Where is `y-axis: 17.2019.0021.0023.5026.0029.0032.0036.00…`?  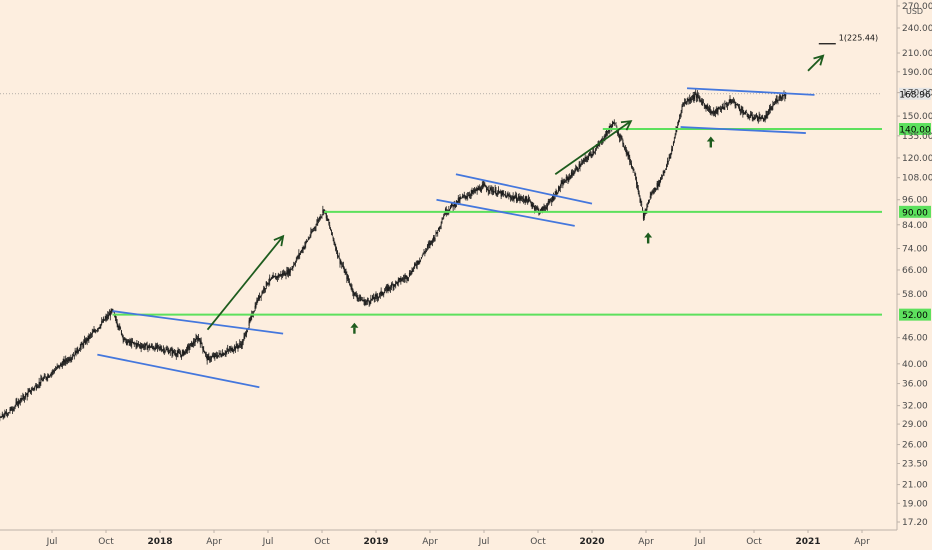 y-axis: 17.2019.0021.0023.5026.0029.0032.0036.00… is located at coordinates (914, 265).